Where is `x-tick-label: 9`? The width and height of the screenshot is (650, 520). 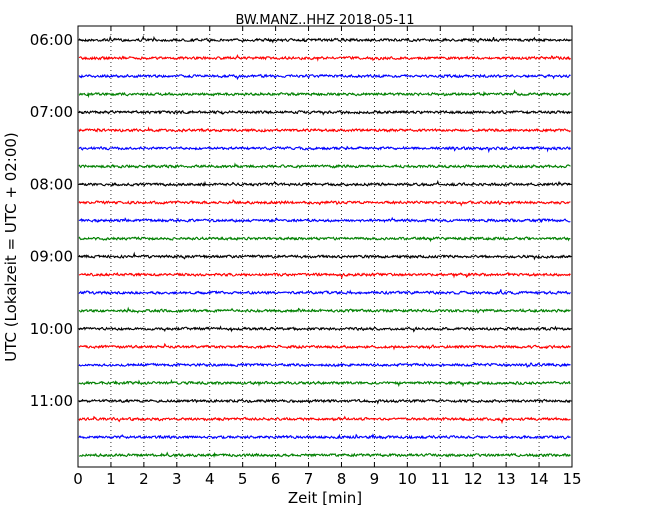 x-tick-label: 9 is located at coordinates (375, 479).